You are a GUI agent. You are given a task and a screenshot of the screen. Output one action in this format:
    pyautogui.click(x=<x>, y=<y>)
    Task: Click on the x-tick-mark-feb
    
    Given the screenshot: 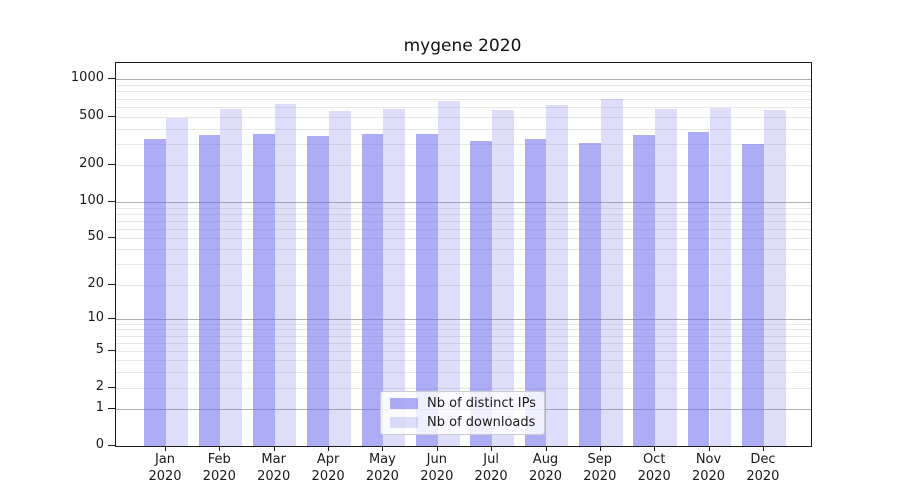 What is the action you would take?
    pyautogui.click(x=220, y=448)
    